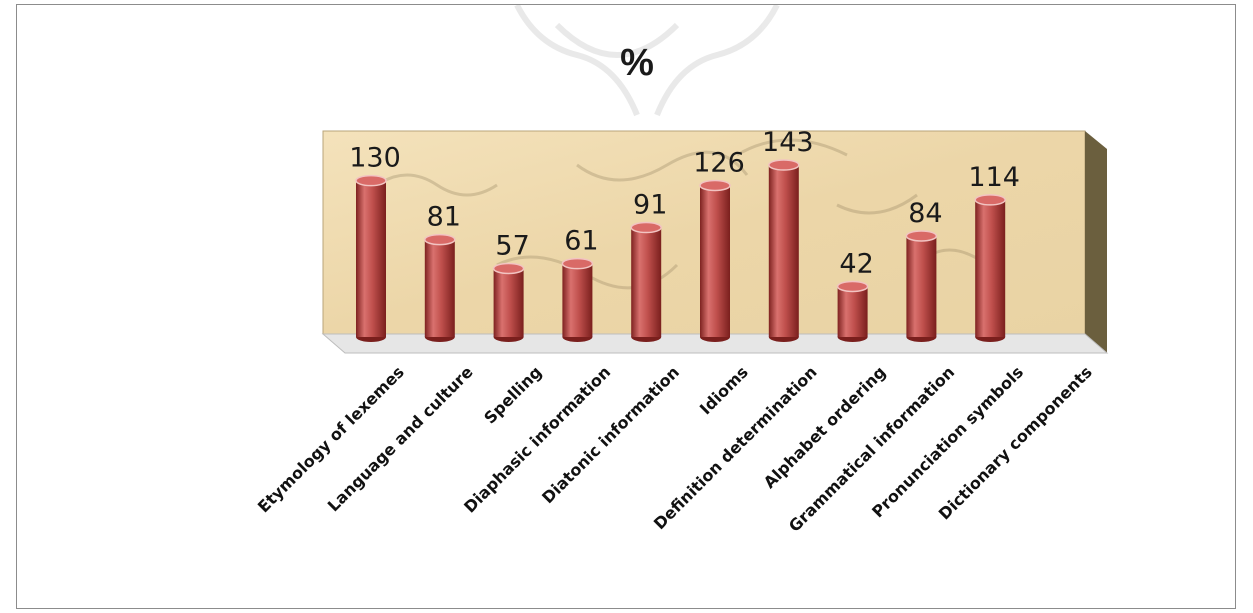  I want to click on category-label-4: Diaphasic information, so click(537, 439).